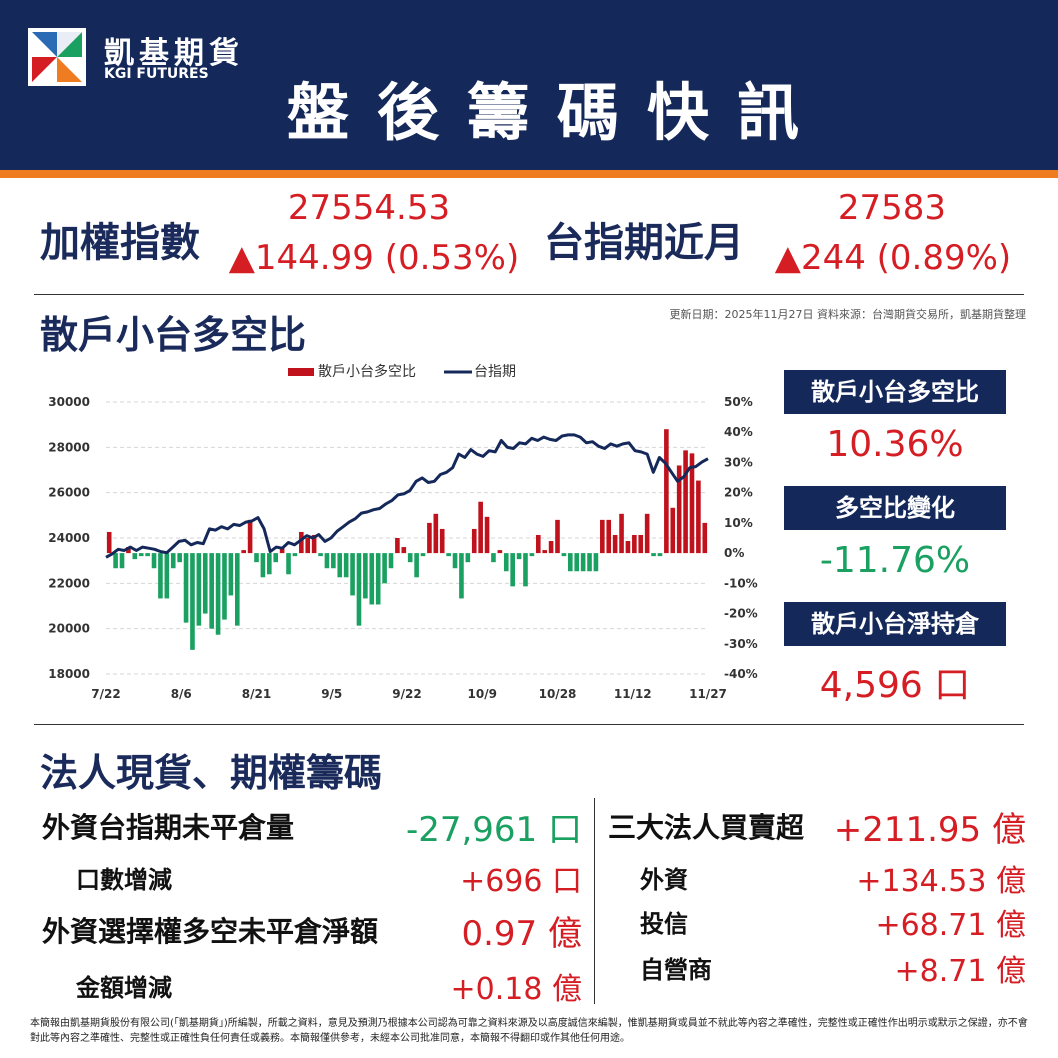 This screenshot has width=1058, height=1058. What do you see at coordinates (741, 644) in the screenshot?
I see `right-axis-tick-label: -30%` at bounding box center [741, 644].